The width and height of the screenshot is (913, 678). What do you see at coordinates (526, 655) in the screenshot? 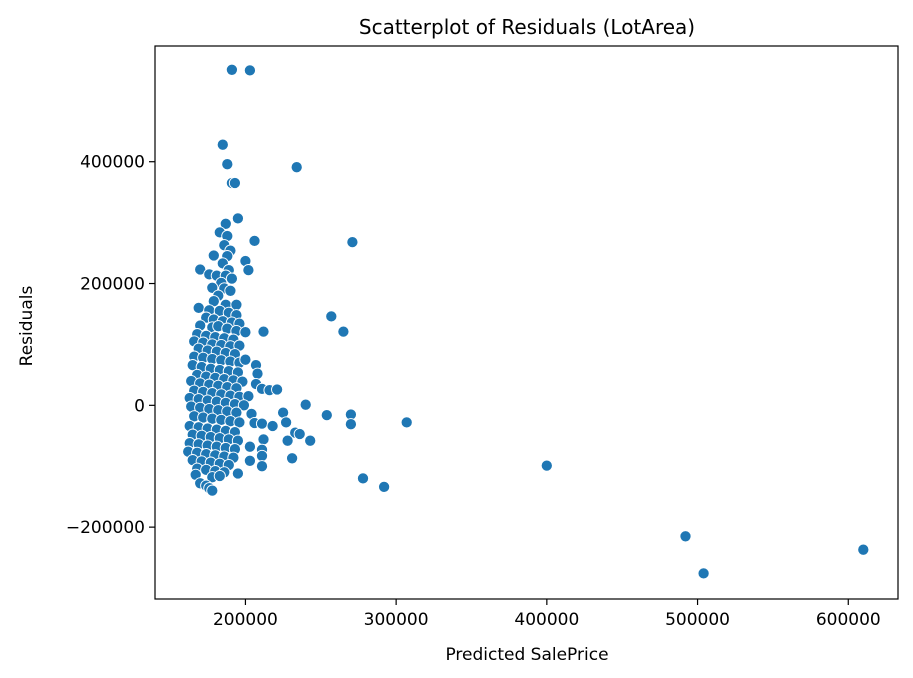
I see `x-axis-label: Predicted SalePrice` at bounding box center [526, 655].